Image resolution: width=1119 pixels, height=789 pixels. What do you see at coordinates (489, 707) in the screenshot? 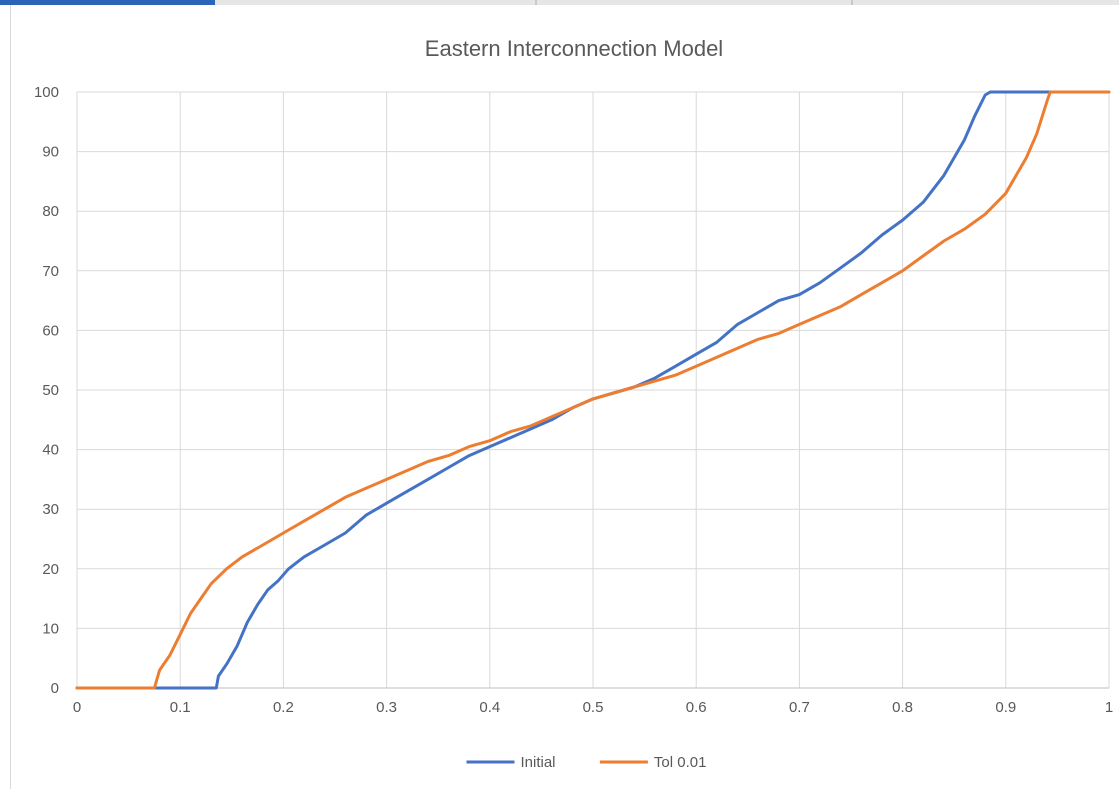
I see `x-tick-label: 0.4` at bounding box center [489, 707].